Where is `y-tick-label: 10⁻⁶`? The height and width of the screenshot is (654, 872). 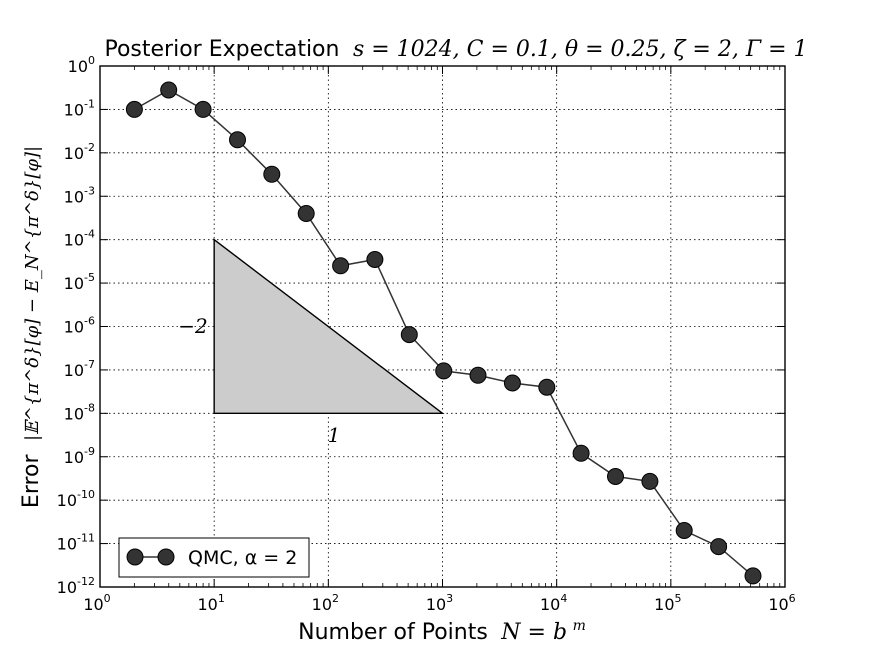 y-tick-label: 10⁻⁶ is located at coordinates (79, 326).